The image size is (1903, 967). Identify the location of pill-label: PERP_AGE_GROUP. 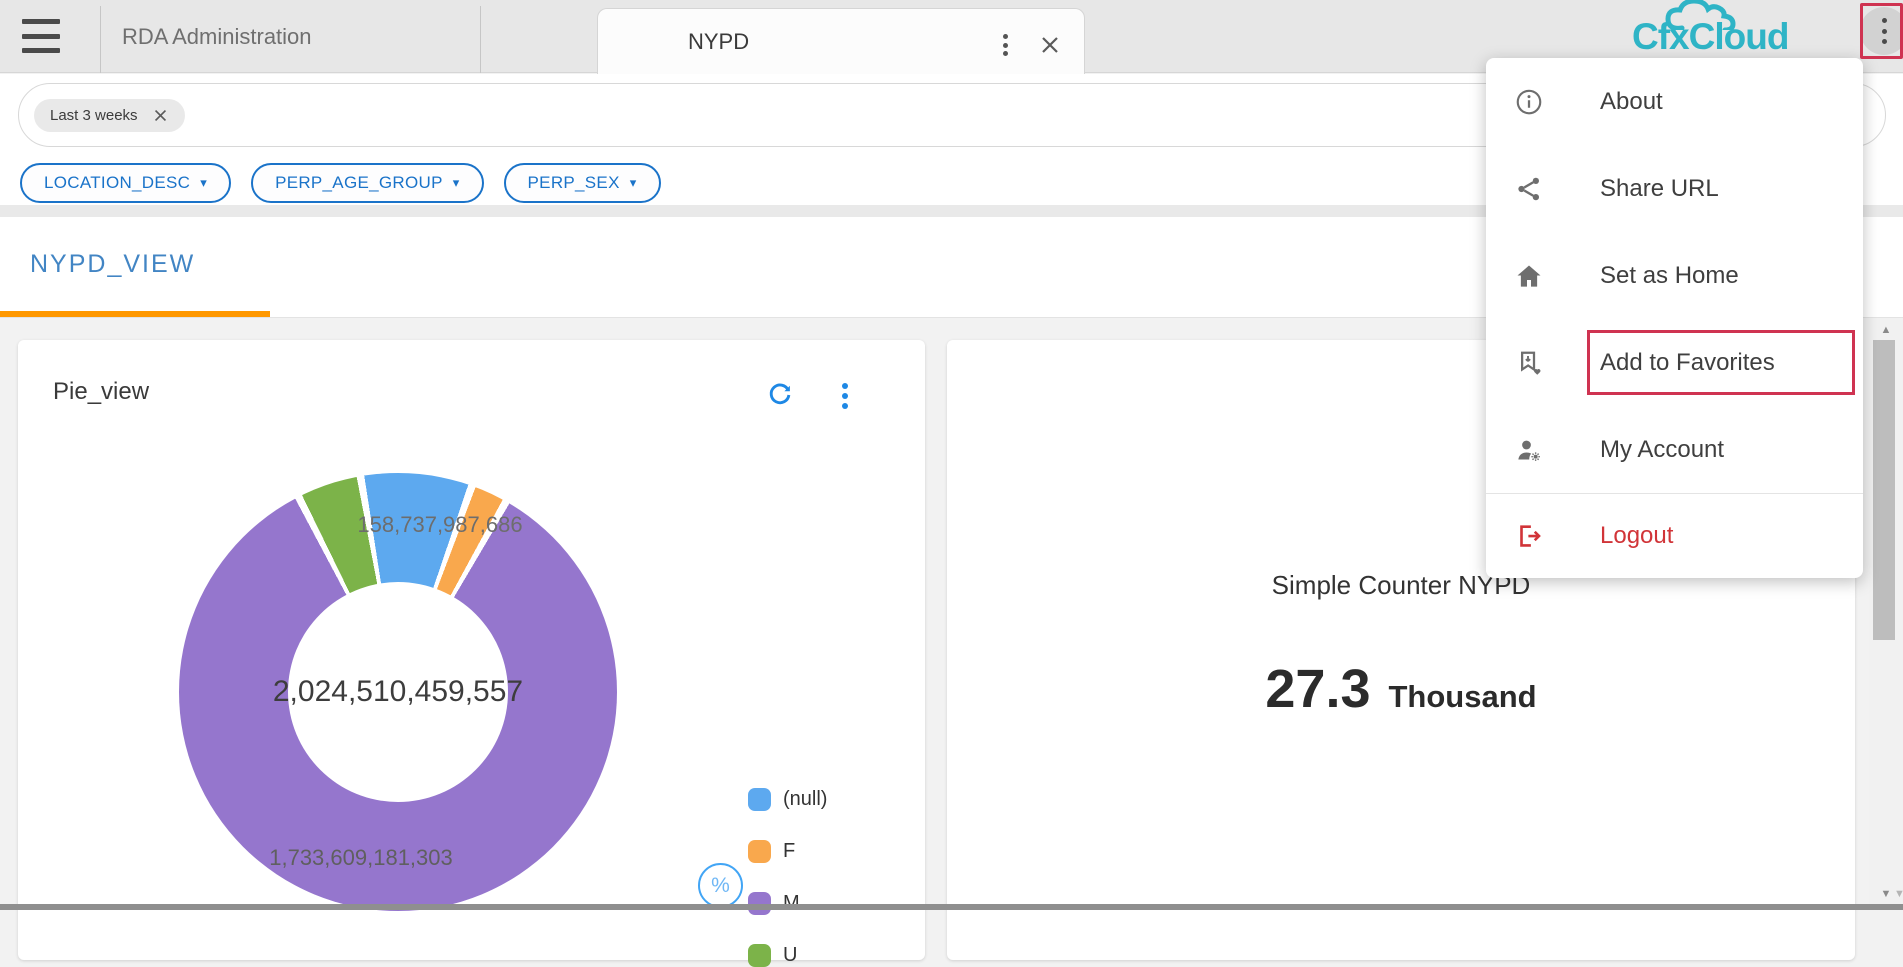
(359, 182).